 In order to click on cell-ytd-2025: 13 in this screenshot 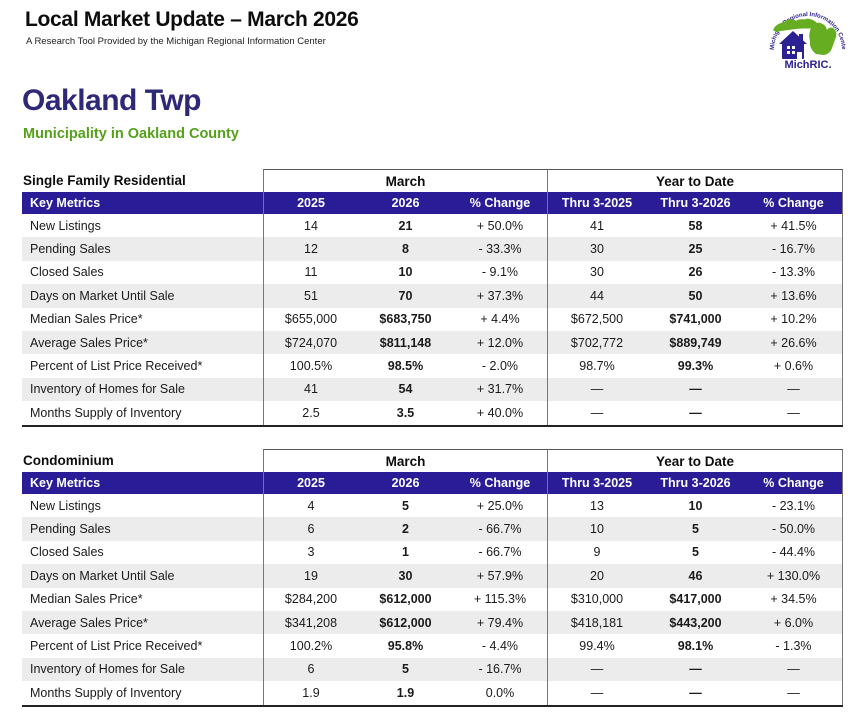, I will do `click(596, 506)`.